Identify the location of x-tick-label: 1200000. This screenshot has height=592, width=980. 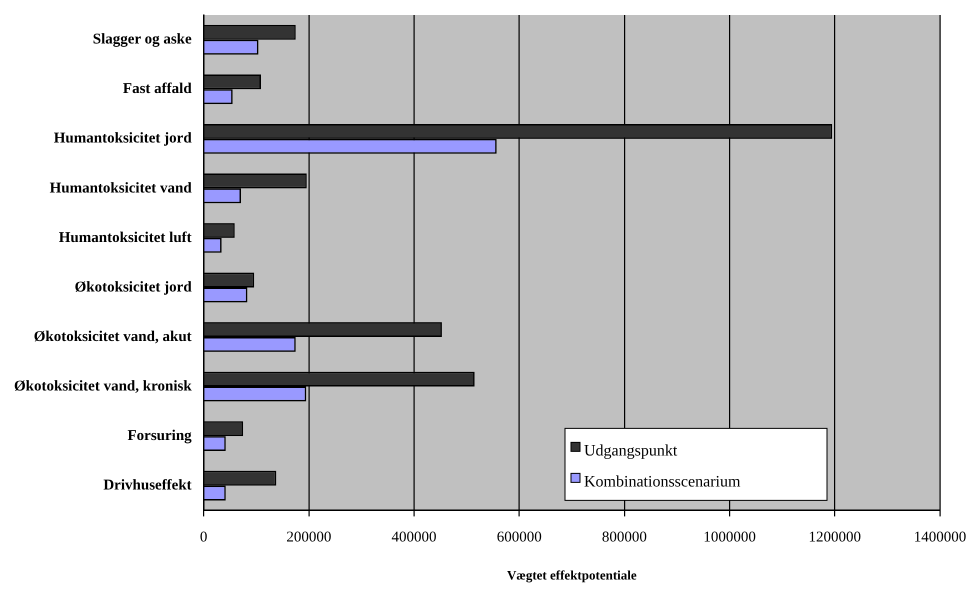
(835, 537).